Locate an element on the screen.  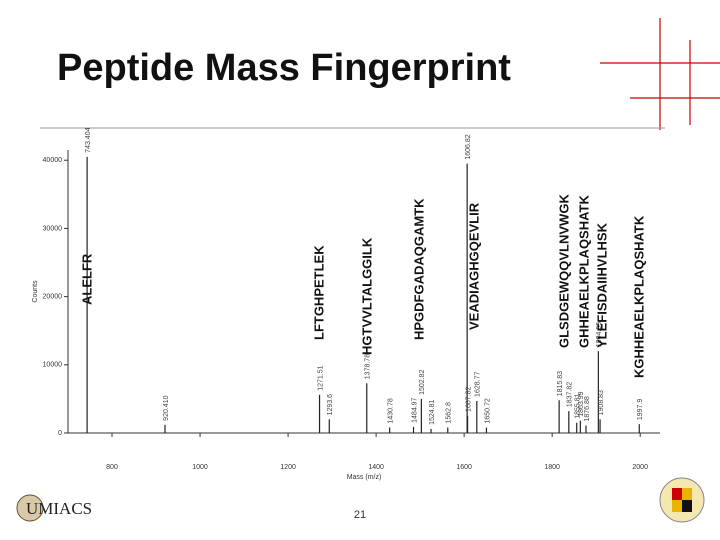
peak-label: 1502.82 is located at coordinates (422, 381).